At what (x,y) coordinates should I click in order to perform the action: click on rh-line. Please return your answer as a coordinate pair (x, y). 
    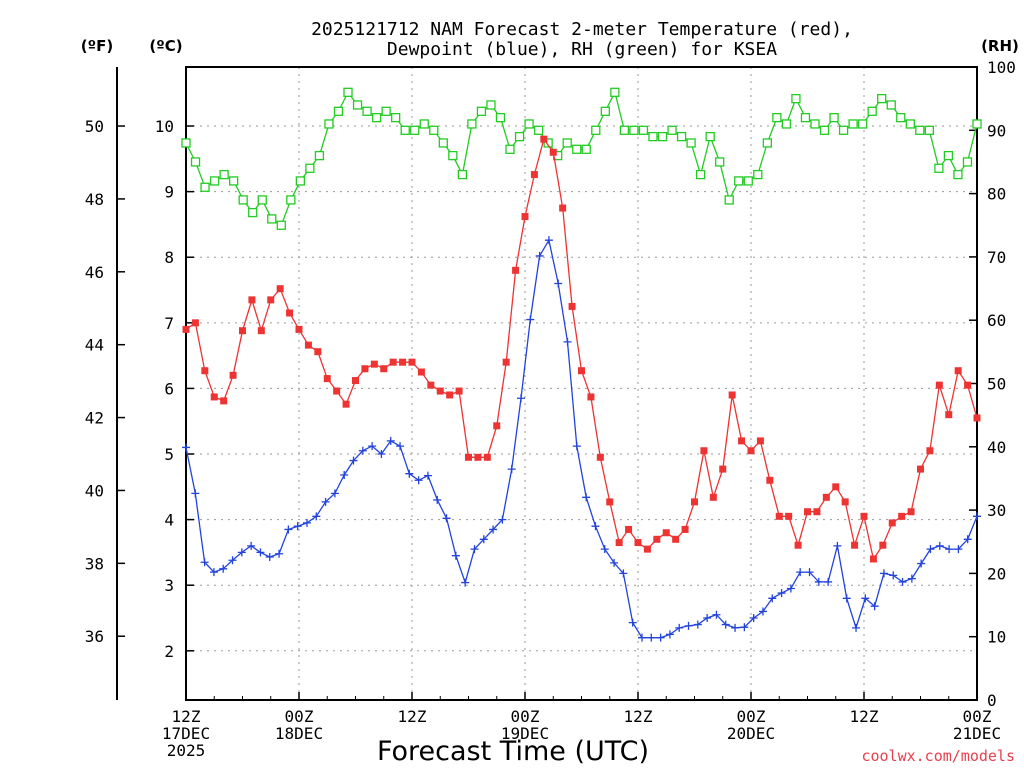
    Looking at the image, I should click on (581, 158).